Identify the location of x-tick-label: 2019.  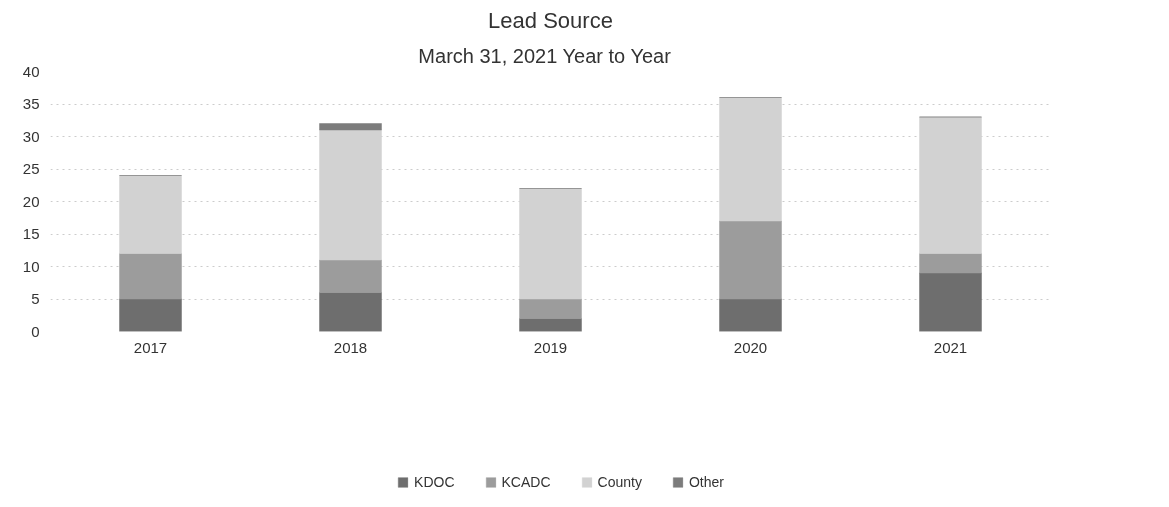
(550, 347).